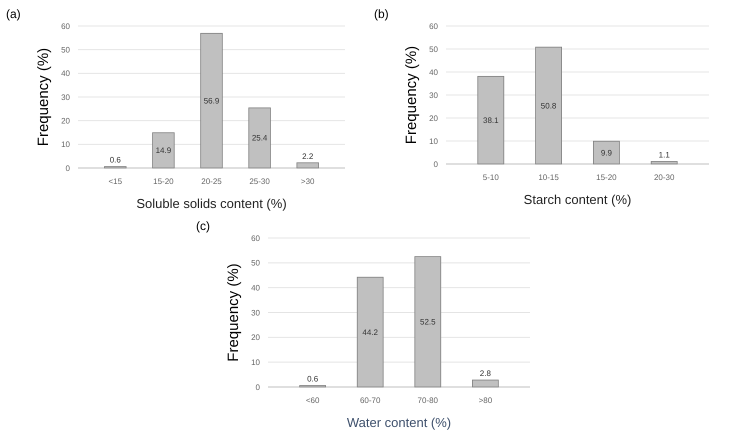 The image size is (729, 437). Describe the element at coordinates (664, 177) in the screenshot. I see `x-tick-label: 20-30` at that location.